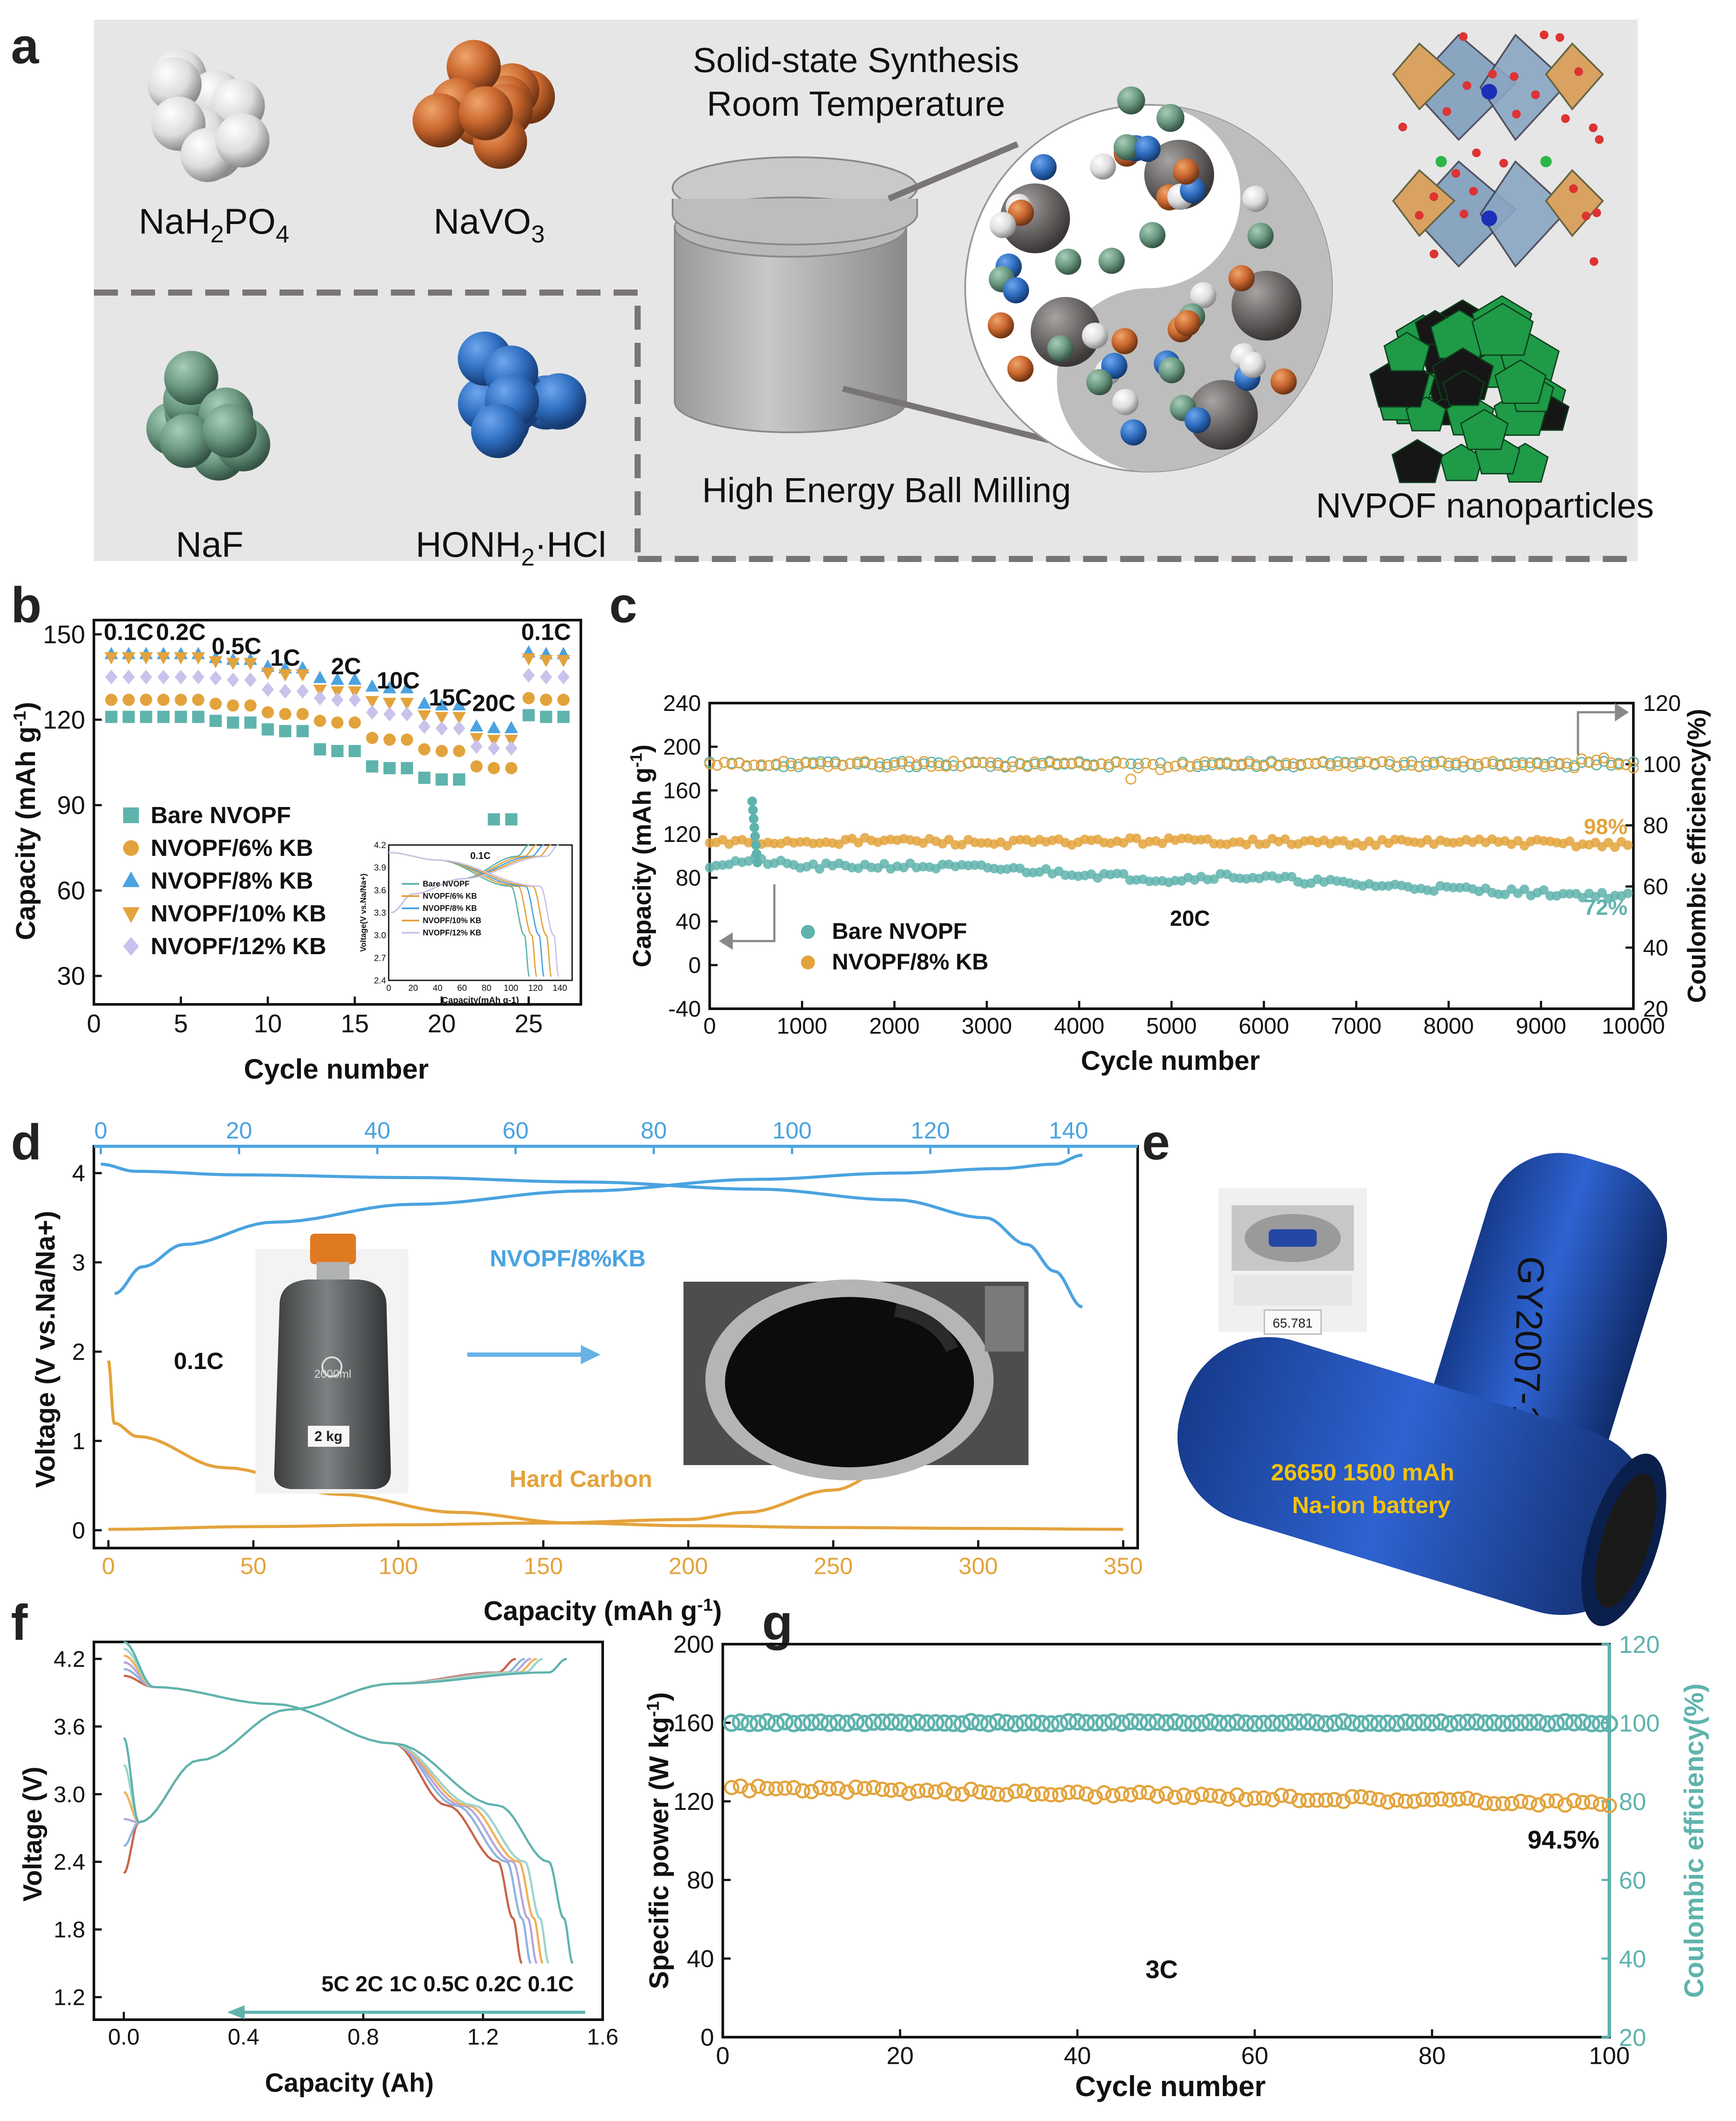 The width and height of the screenshot is (1736, 2121). What do you see at coordinates (364, 913) in the screenshot?
I see `inset-y-label: Voltage(V vs.Na/Na+)` at bounding box center [364, 913].